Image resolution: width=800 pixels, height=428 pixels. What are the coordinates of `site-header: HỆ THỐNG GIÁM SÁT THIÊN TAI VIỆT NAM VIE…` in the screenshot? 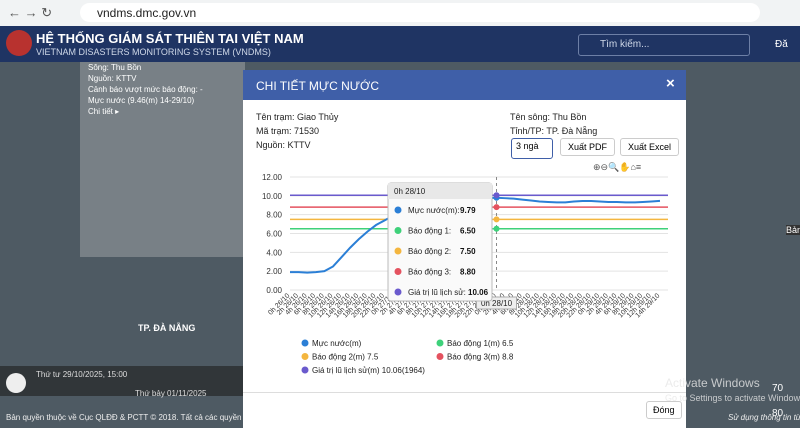 It's located at (400, 44).